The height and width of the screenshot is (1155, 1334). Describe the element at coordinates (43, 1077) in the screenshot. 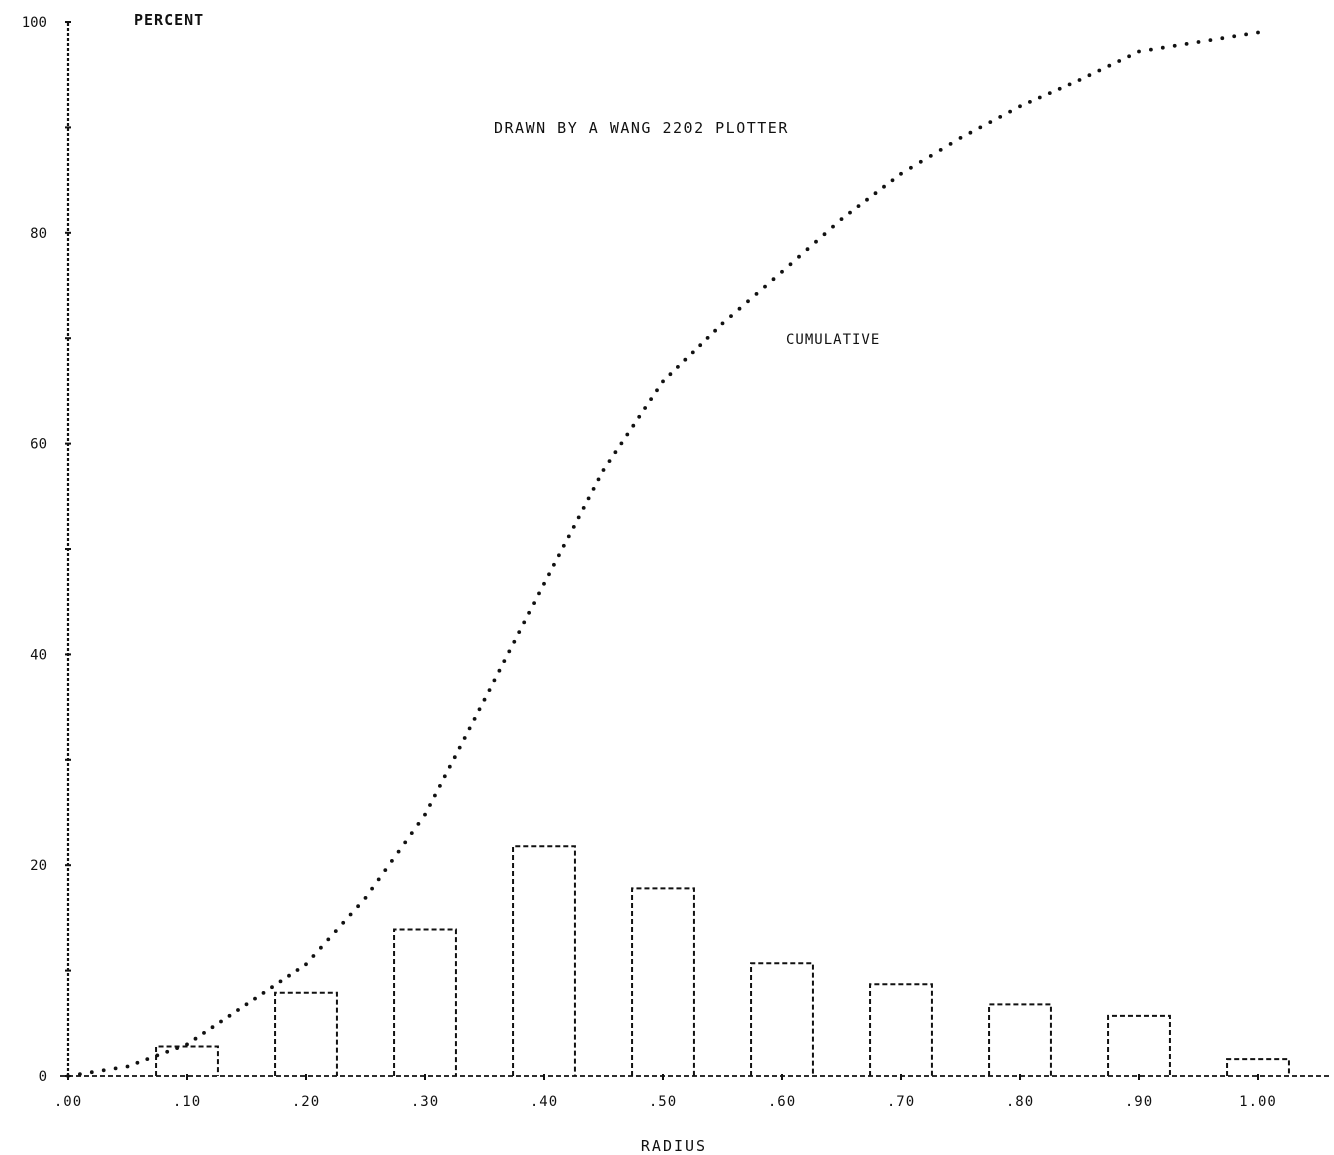

I see `y-tick-label: 0` at that location.